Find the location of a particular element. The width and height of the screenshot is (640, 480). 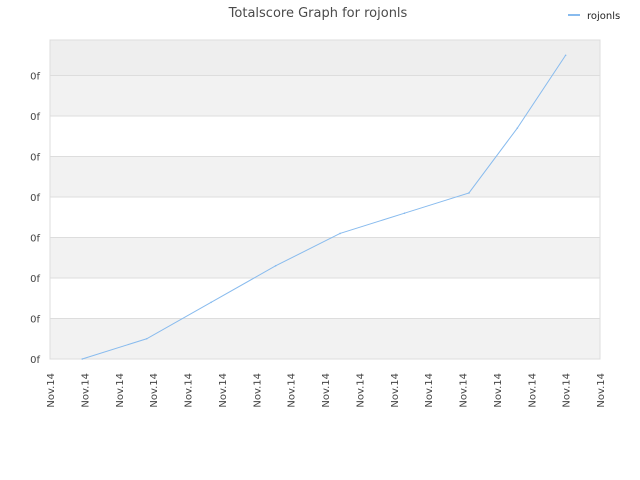

legend-label: rojonls is located at coordinates (603, 16).